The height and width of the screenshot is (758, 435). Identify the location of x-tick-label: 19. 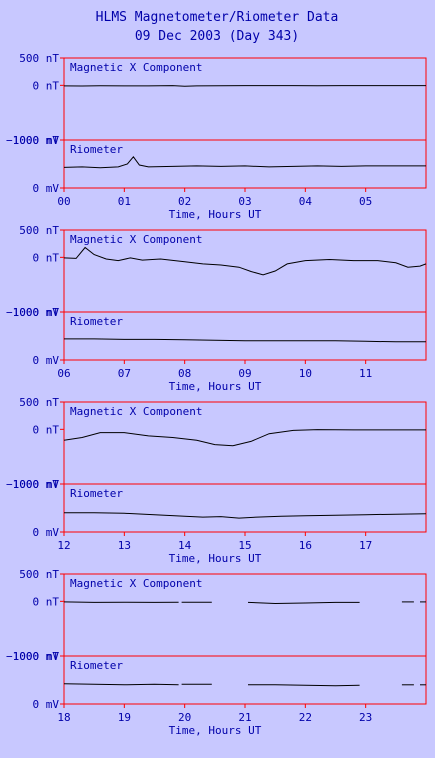
(124, 717).